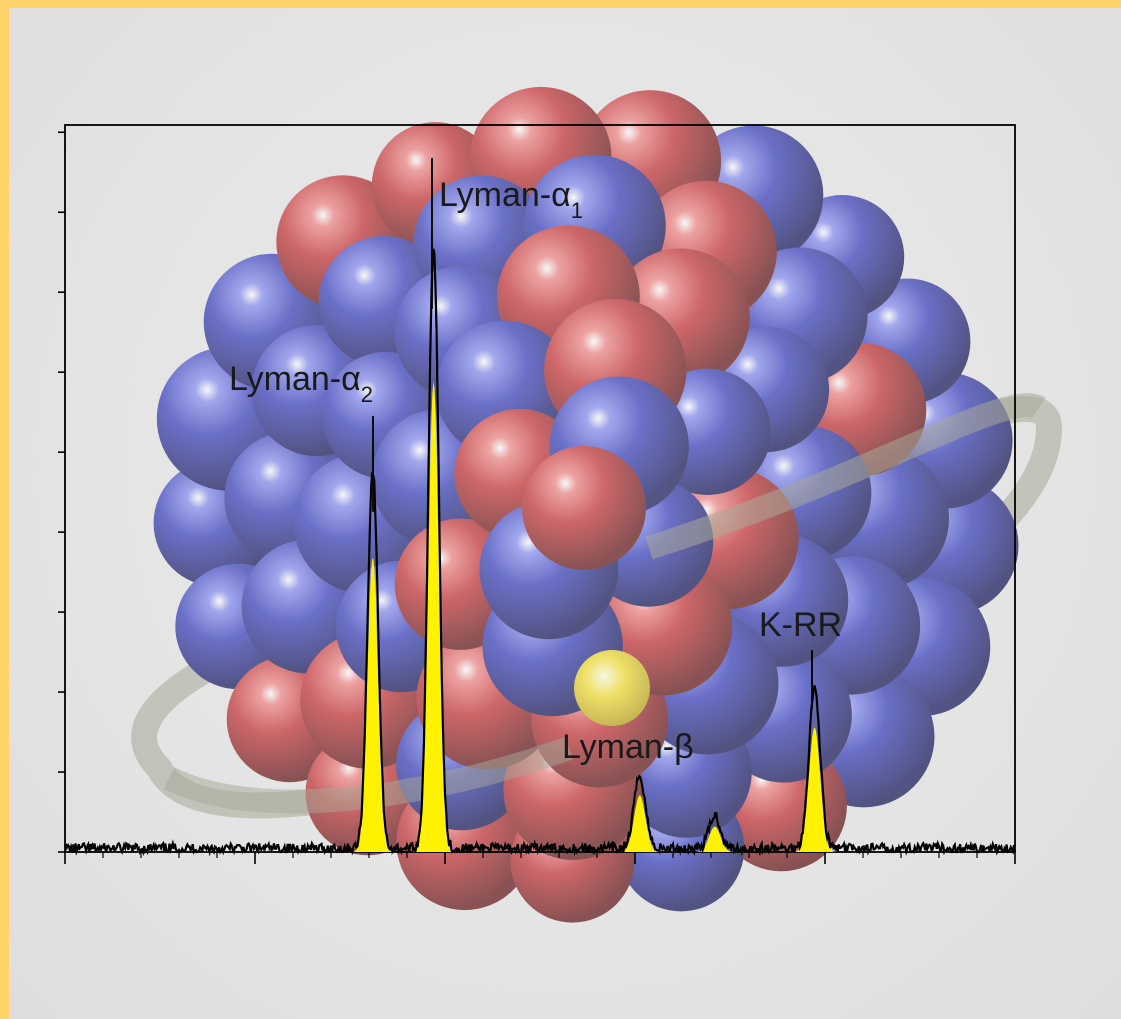  Describe the element at coordinates (584, 508) in the screenshot. I see `proton-sphere` at that location.